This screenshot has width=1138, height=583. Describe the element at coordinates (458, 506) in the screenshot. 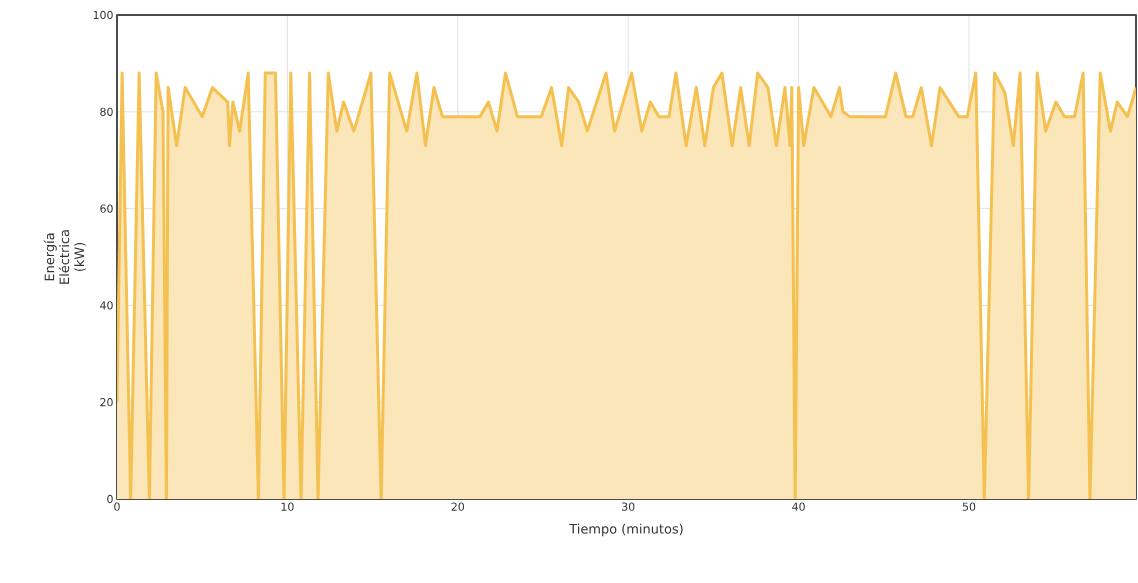

I see `x-tick-label: 20` at that location.